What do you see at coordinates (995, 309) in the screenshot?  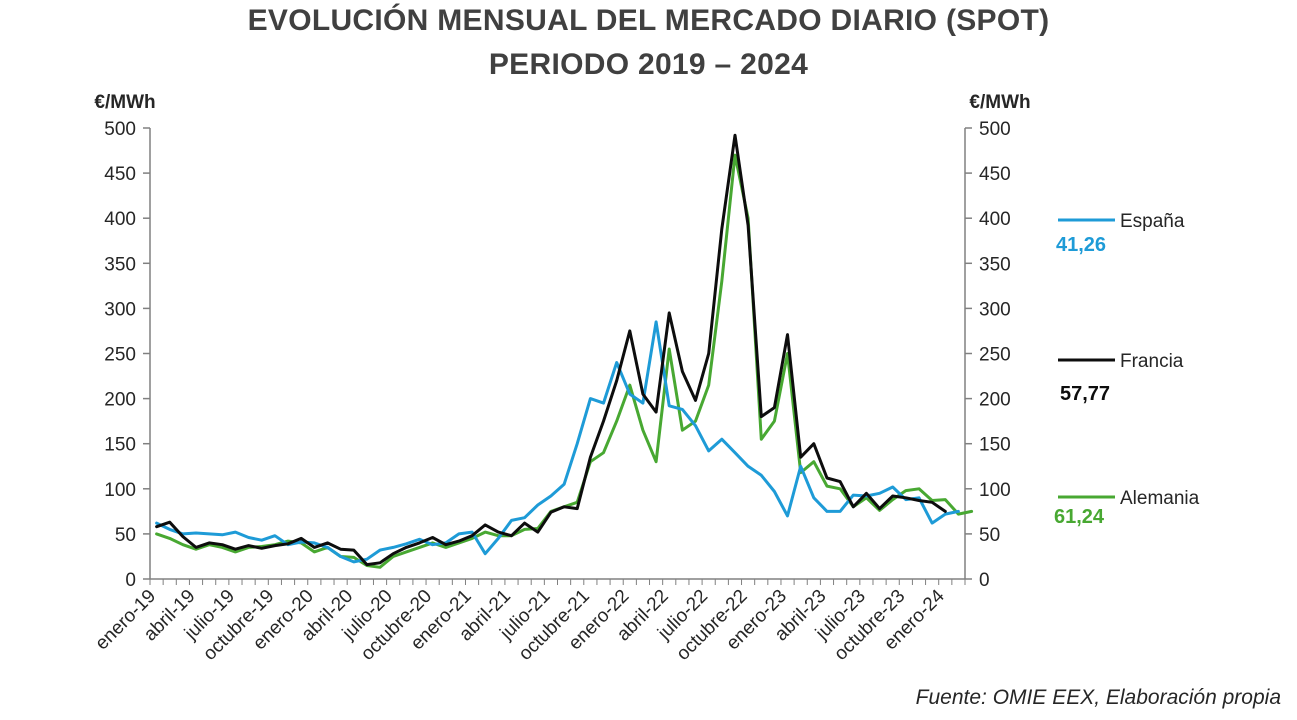 I see `y-tick-label-right: 300` at bounding box center [995, 309].